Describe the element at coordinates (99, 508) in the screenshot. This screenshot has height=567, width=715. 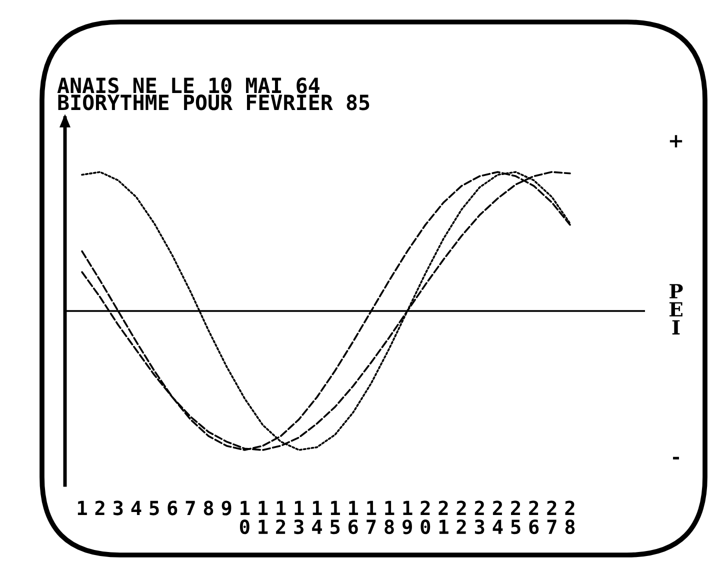
I see `x-tick-label: 2` at that location.